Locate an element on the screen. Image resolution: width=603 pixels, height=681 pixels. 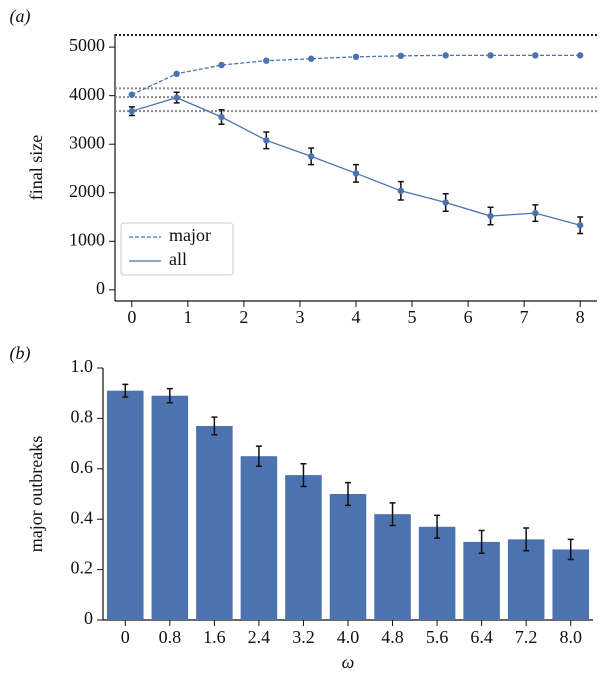
x-tick-label: 1.6 is located at coordinates (214, 637).